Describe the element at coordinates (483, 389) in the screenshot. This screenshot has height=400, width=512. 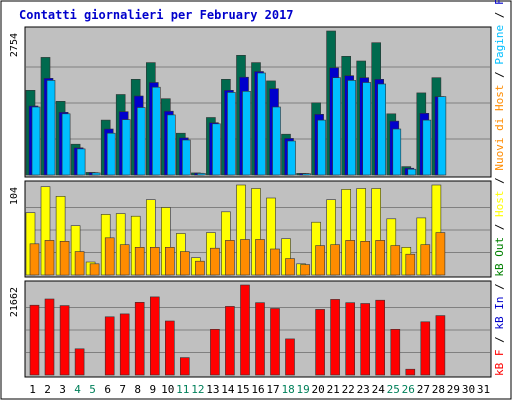
I see `x-tick-label-day-31: 31` at that location.